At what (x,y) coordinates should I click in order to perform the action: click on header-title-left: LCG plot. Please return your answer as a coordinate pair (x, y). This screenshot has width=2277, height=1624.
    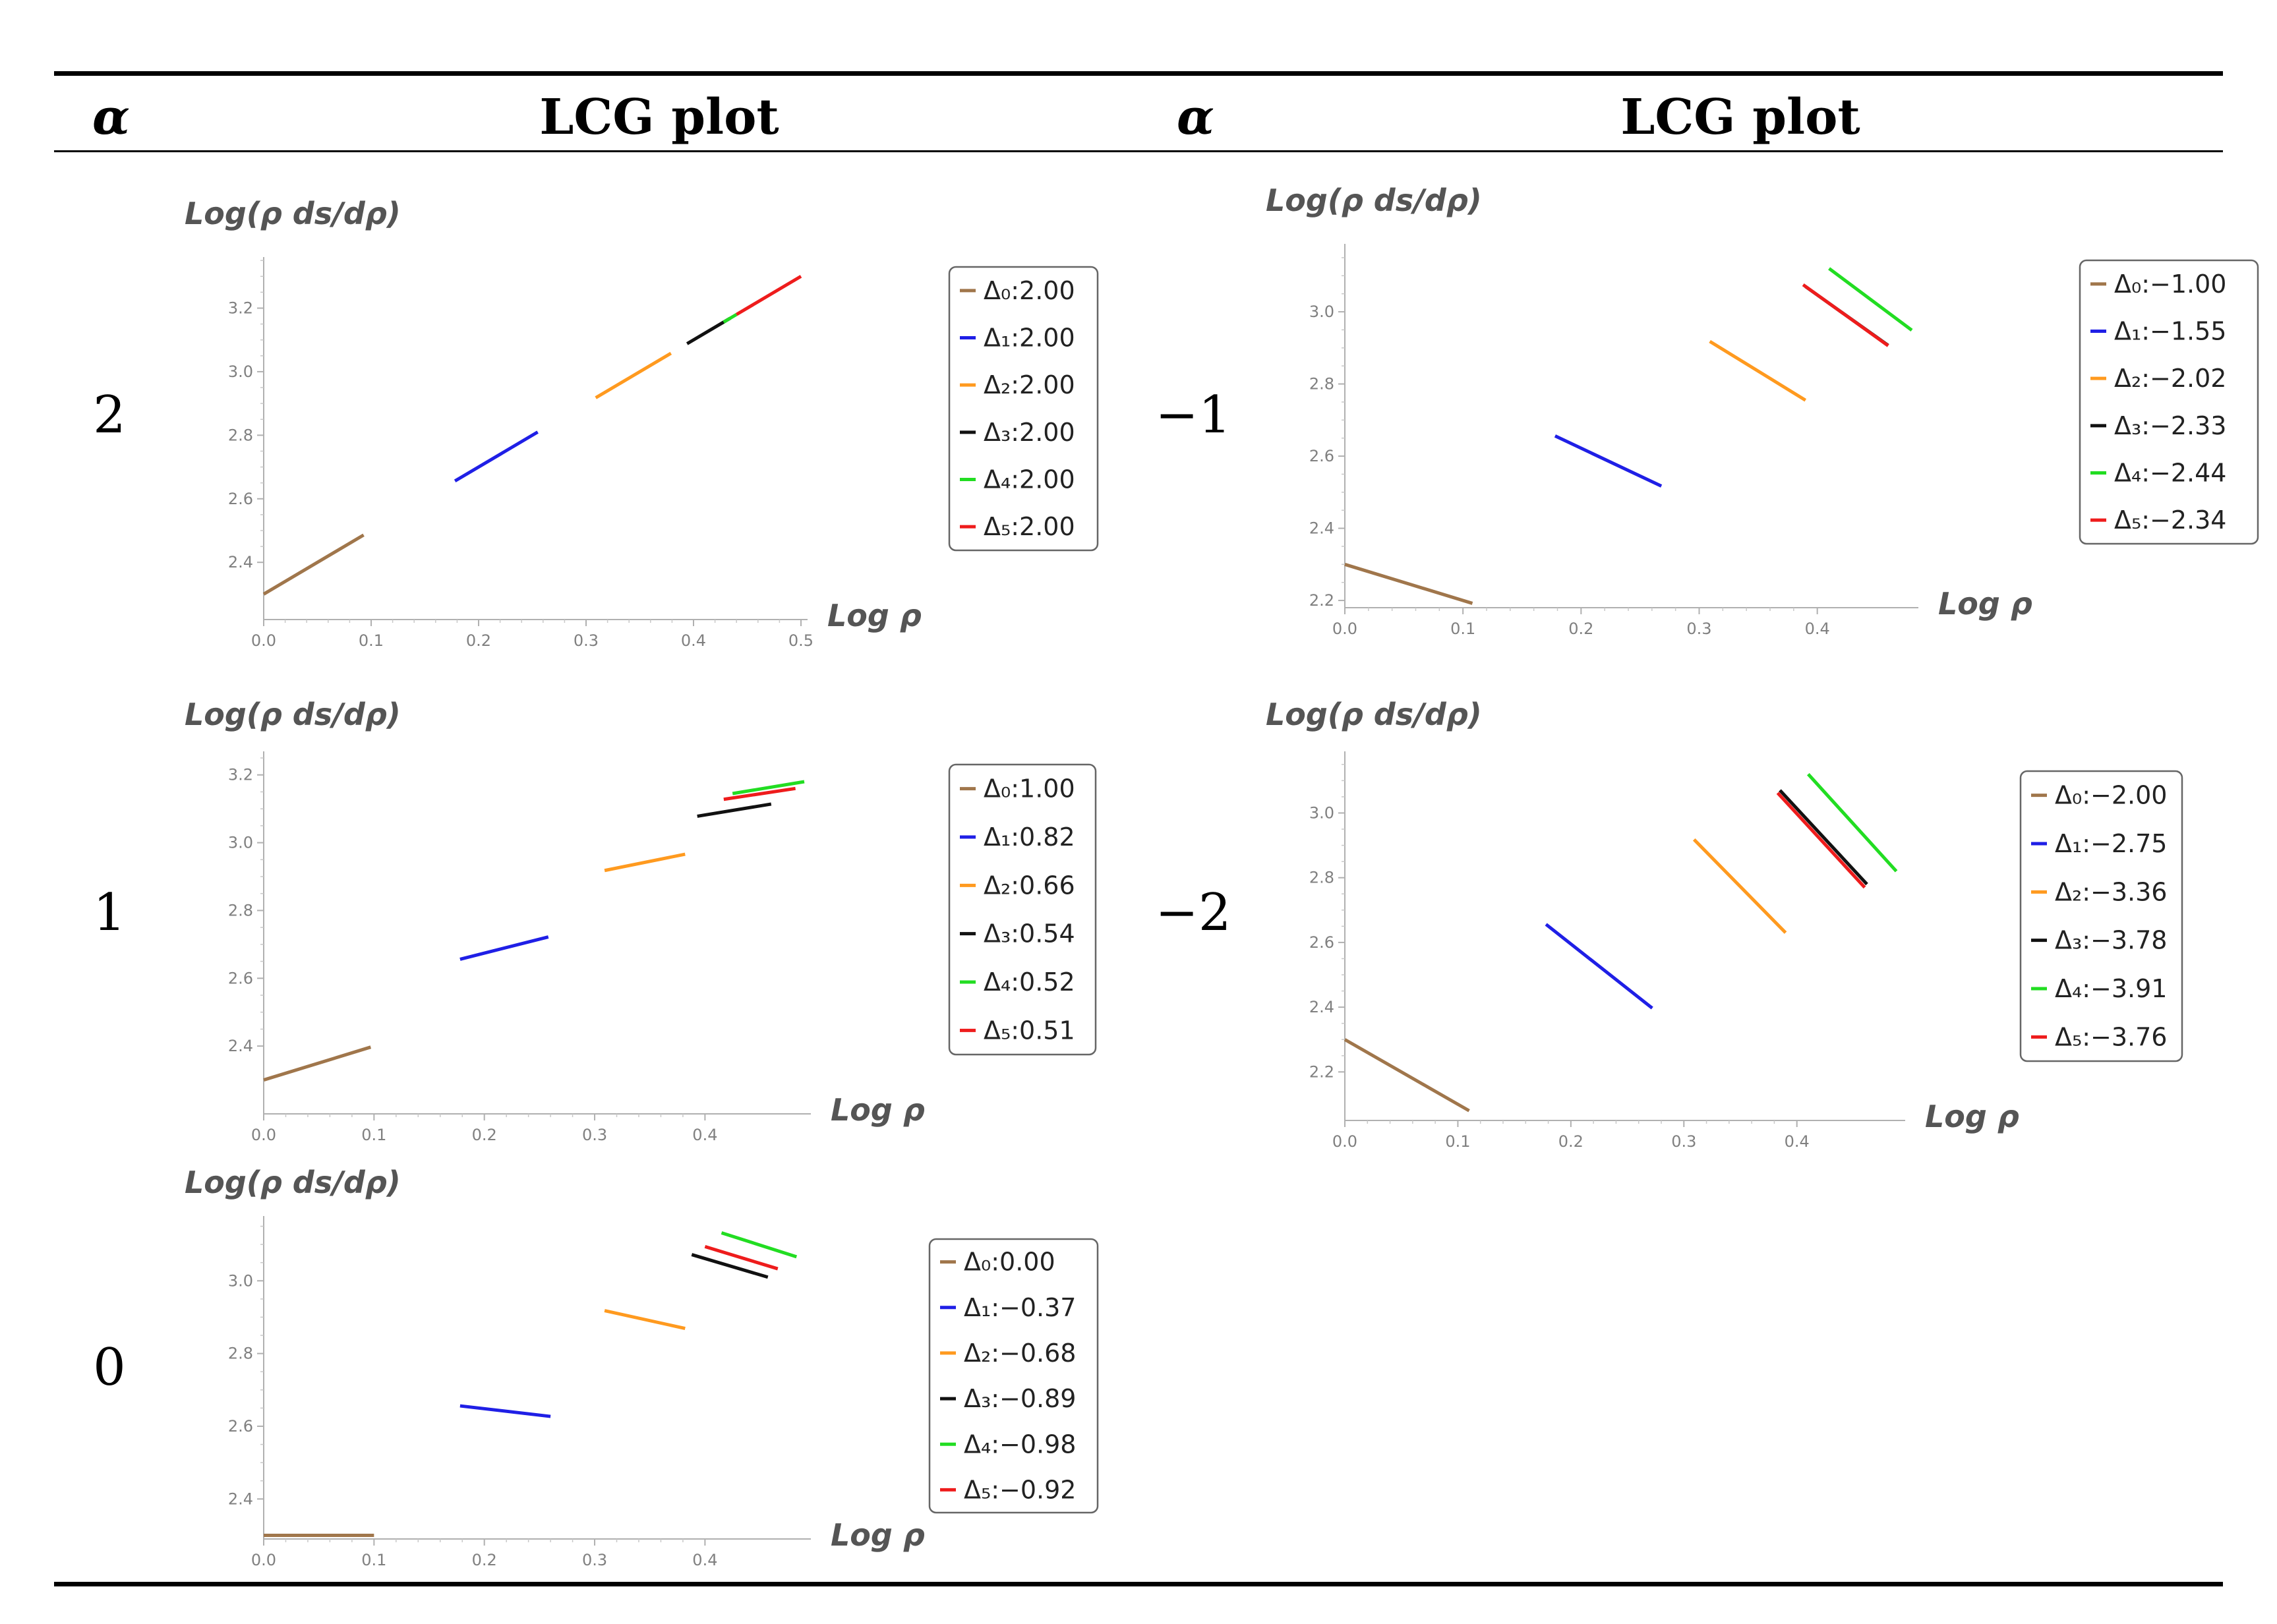
    Looking at the image, I should click on (659, 117).